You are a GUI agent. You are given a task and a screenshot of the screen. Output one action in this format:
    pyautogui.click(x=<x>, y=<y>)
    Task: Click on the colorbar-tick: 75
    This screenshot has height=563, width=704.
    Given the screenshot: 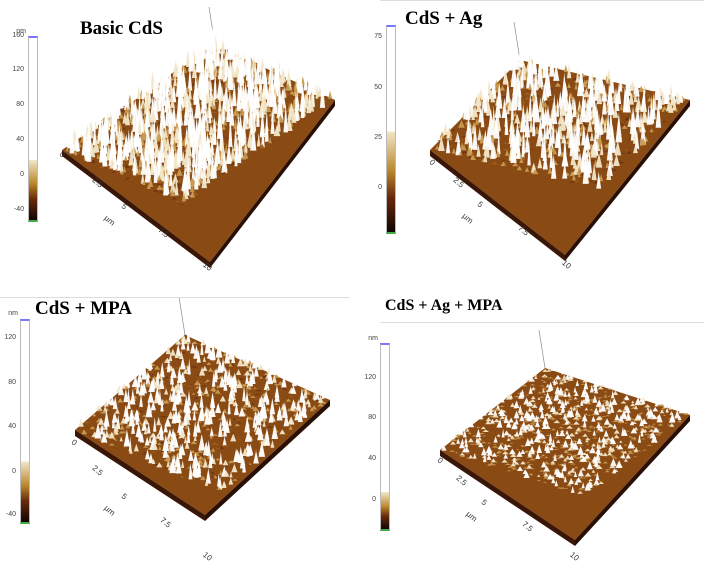 What is the action you would take?
    pyautogui.click(x=378, y=36)
    